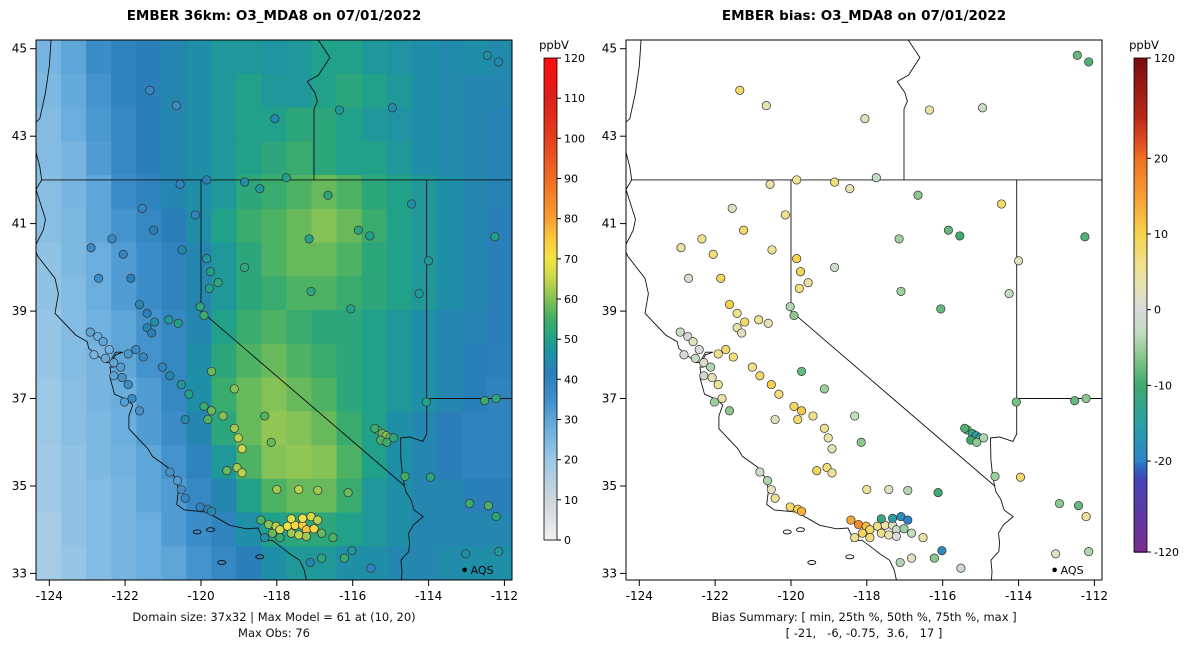 The image size is (1200, 672). I want to click on y-tick-label: 41, so click(609, 224).